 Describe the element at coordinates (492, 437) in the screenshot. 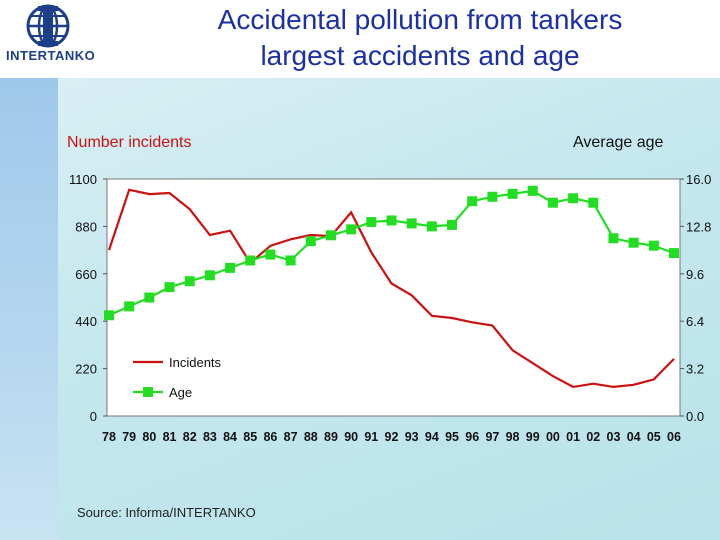

I see `x-tick-label: 97` at that location.